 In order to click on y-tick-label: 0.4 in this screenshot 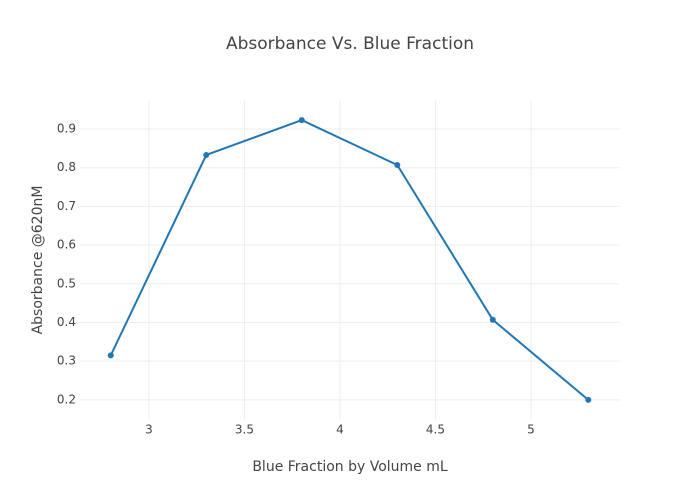, I will do `click(66, 322)`.